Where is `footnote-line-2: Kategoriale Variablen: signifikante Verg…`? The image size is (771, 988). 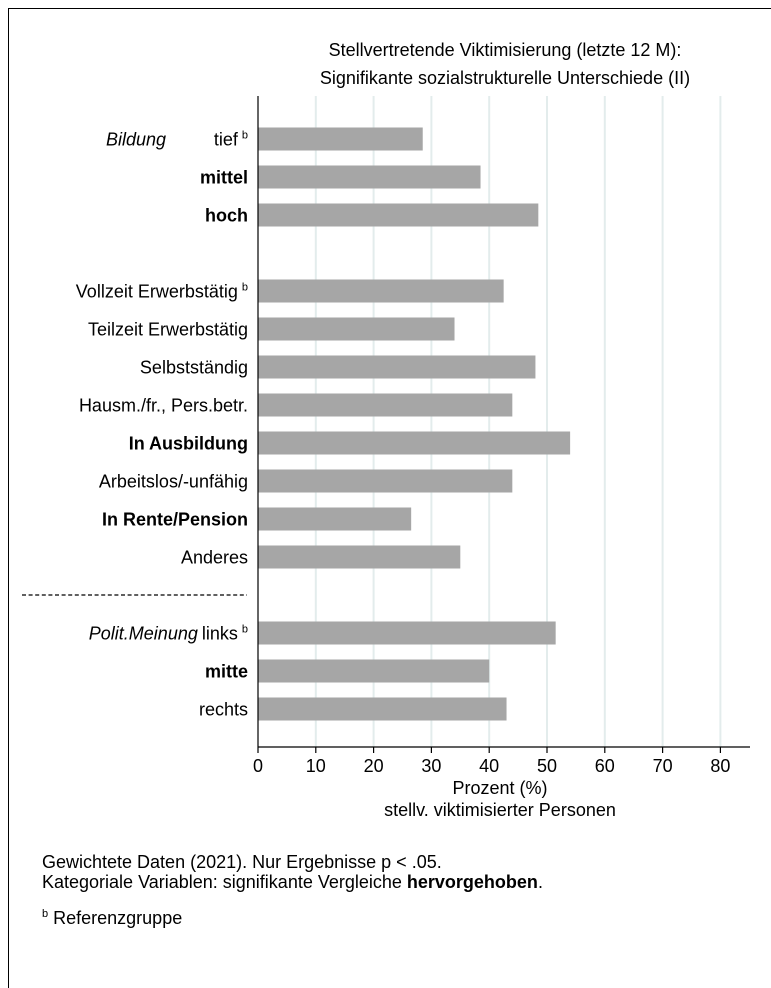
footnote-line-2: Kategoriale Variablen: signifikante Verg… is located at coordinates (292, 882).